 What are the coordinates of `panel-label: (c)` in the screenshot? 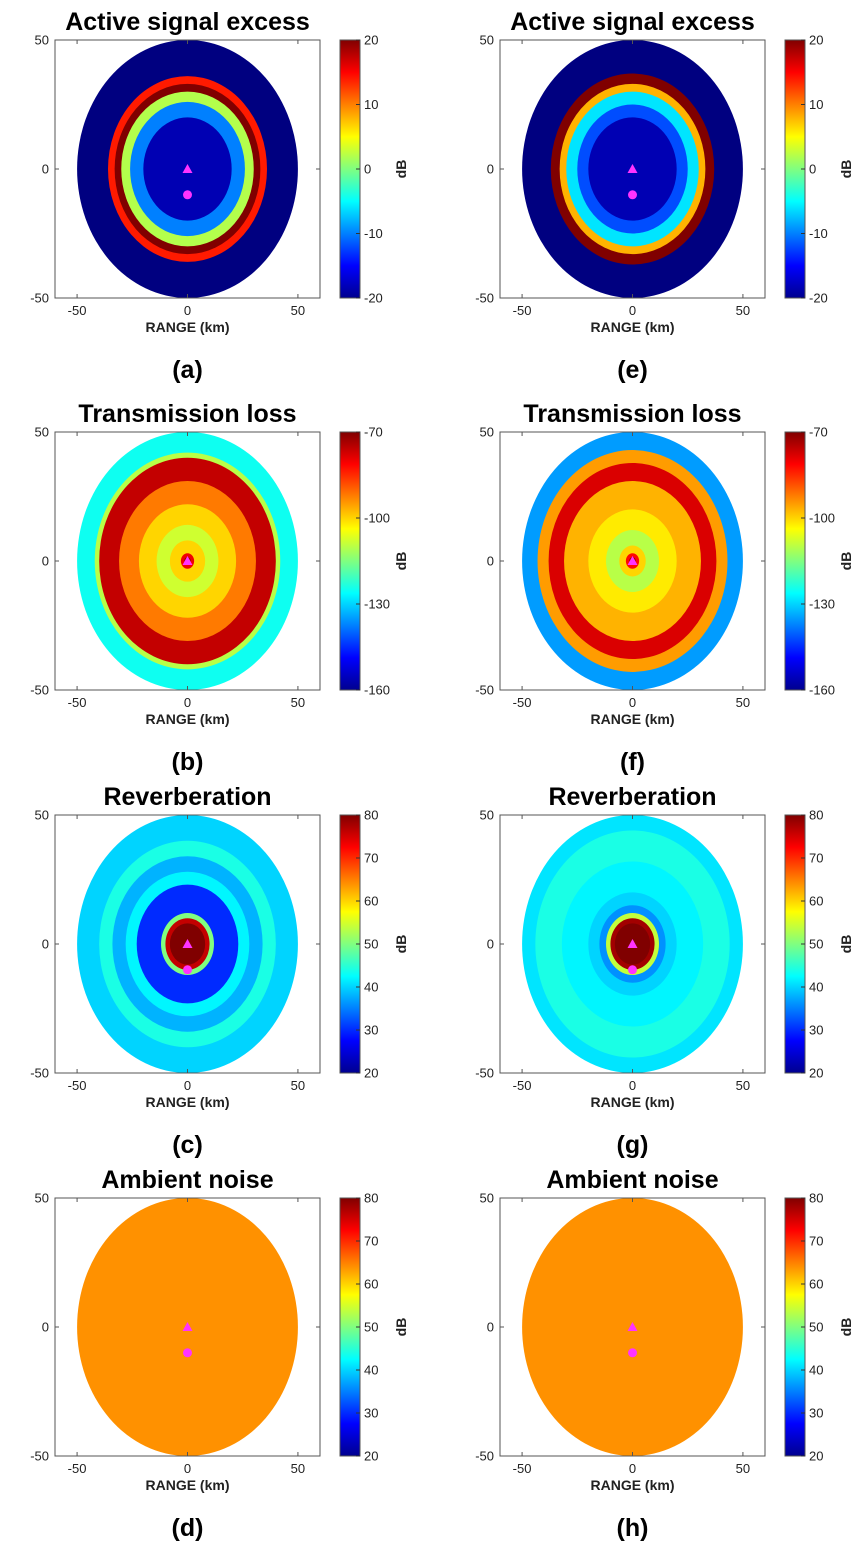 It's located at (187, 1145).